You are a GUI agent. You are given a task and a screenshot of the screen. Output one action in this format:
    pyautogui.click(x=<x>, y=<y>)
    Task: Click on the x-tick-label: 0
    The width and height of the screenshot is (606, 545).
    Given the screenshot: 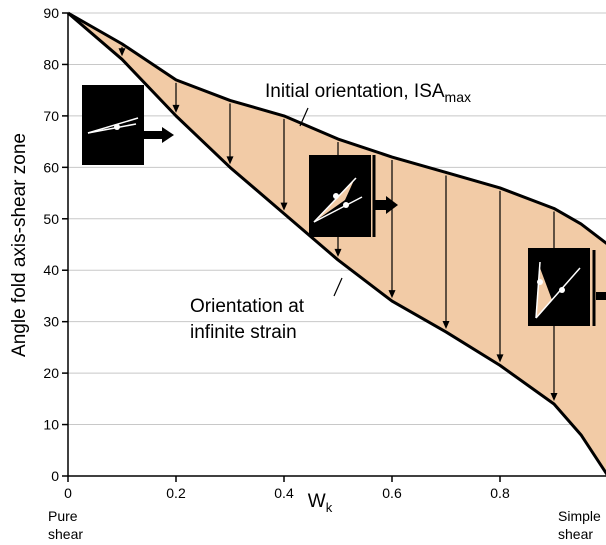 What is the action you would take?
    pyautogui.click(x=68, y=493)
    